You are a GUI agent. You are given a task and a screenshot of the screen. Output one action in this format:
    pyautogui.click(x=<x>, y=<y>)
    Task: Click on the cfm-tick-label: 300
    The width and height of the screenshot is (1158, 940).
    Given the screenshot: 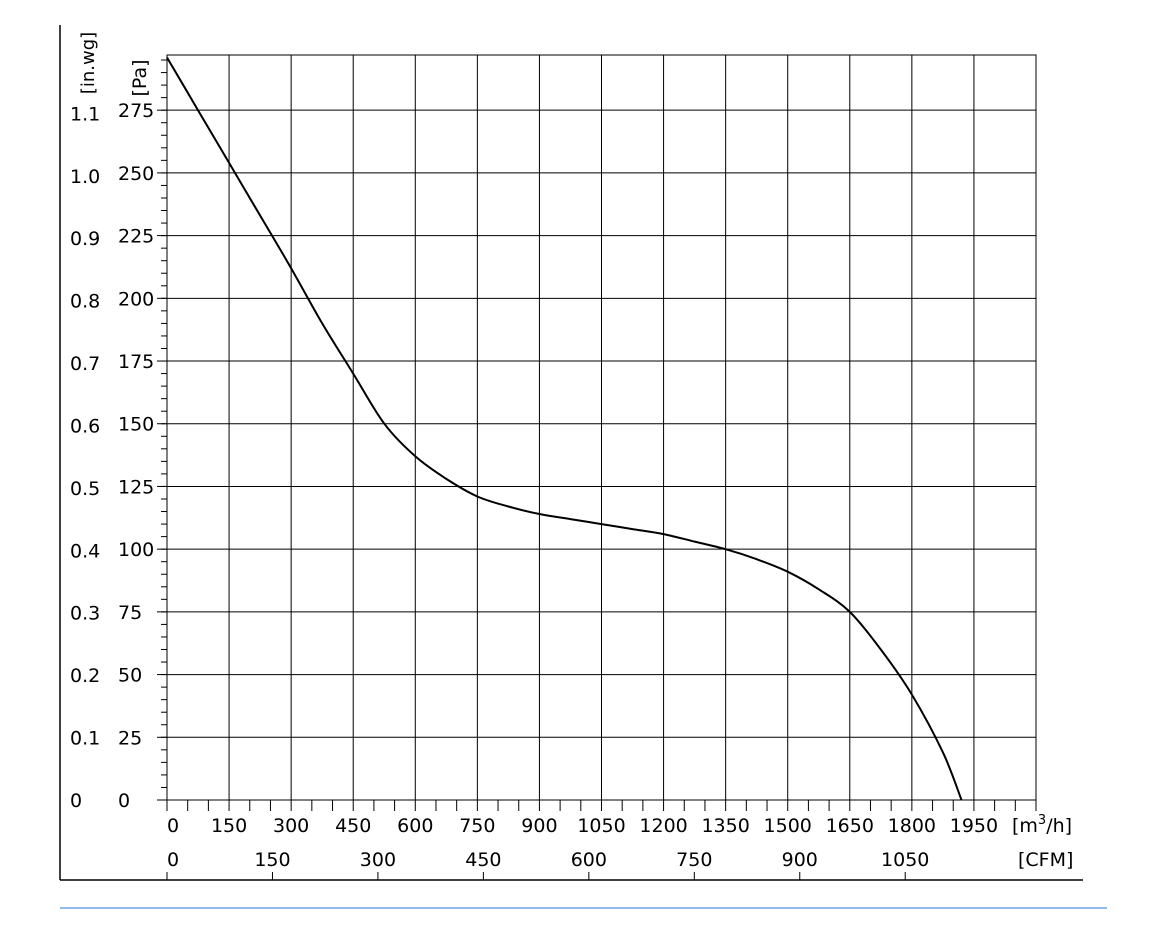 What is the action you would take?
    pyautogui.click(x=378, y=860)
    